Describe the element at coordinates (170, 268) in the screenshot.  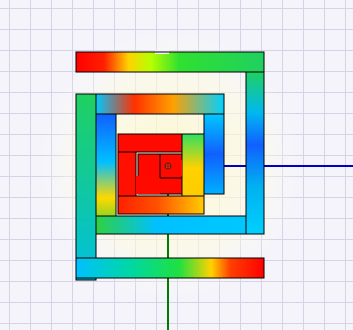
I see `coil-bottom-arm` at that location.